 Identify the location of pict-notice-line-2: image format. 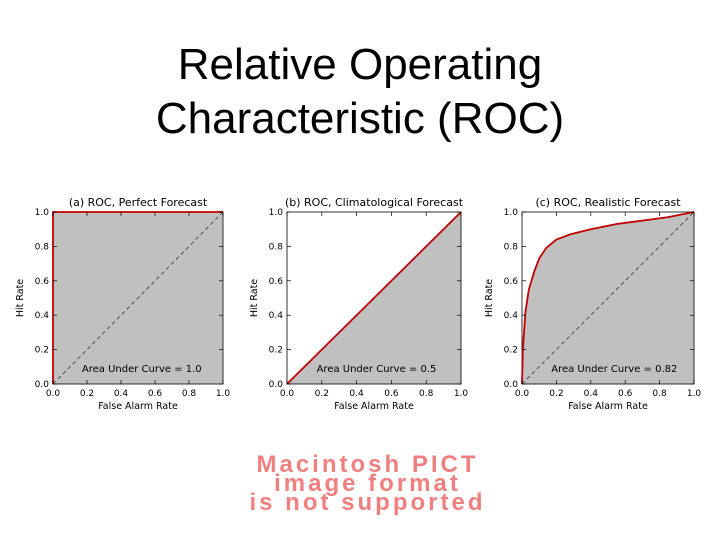
(367, 483).